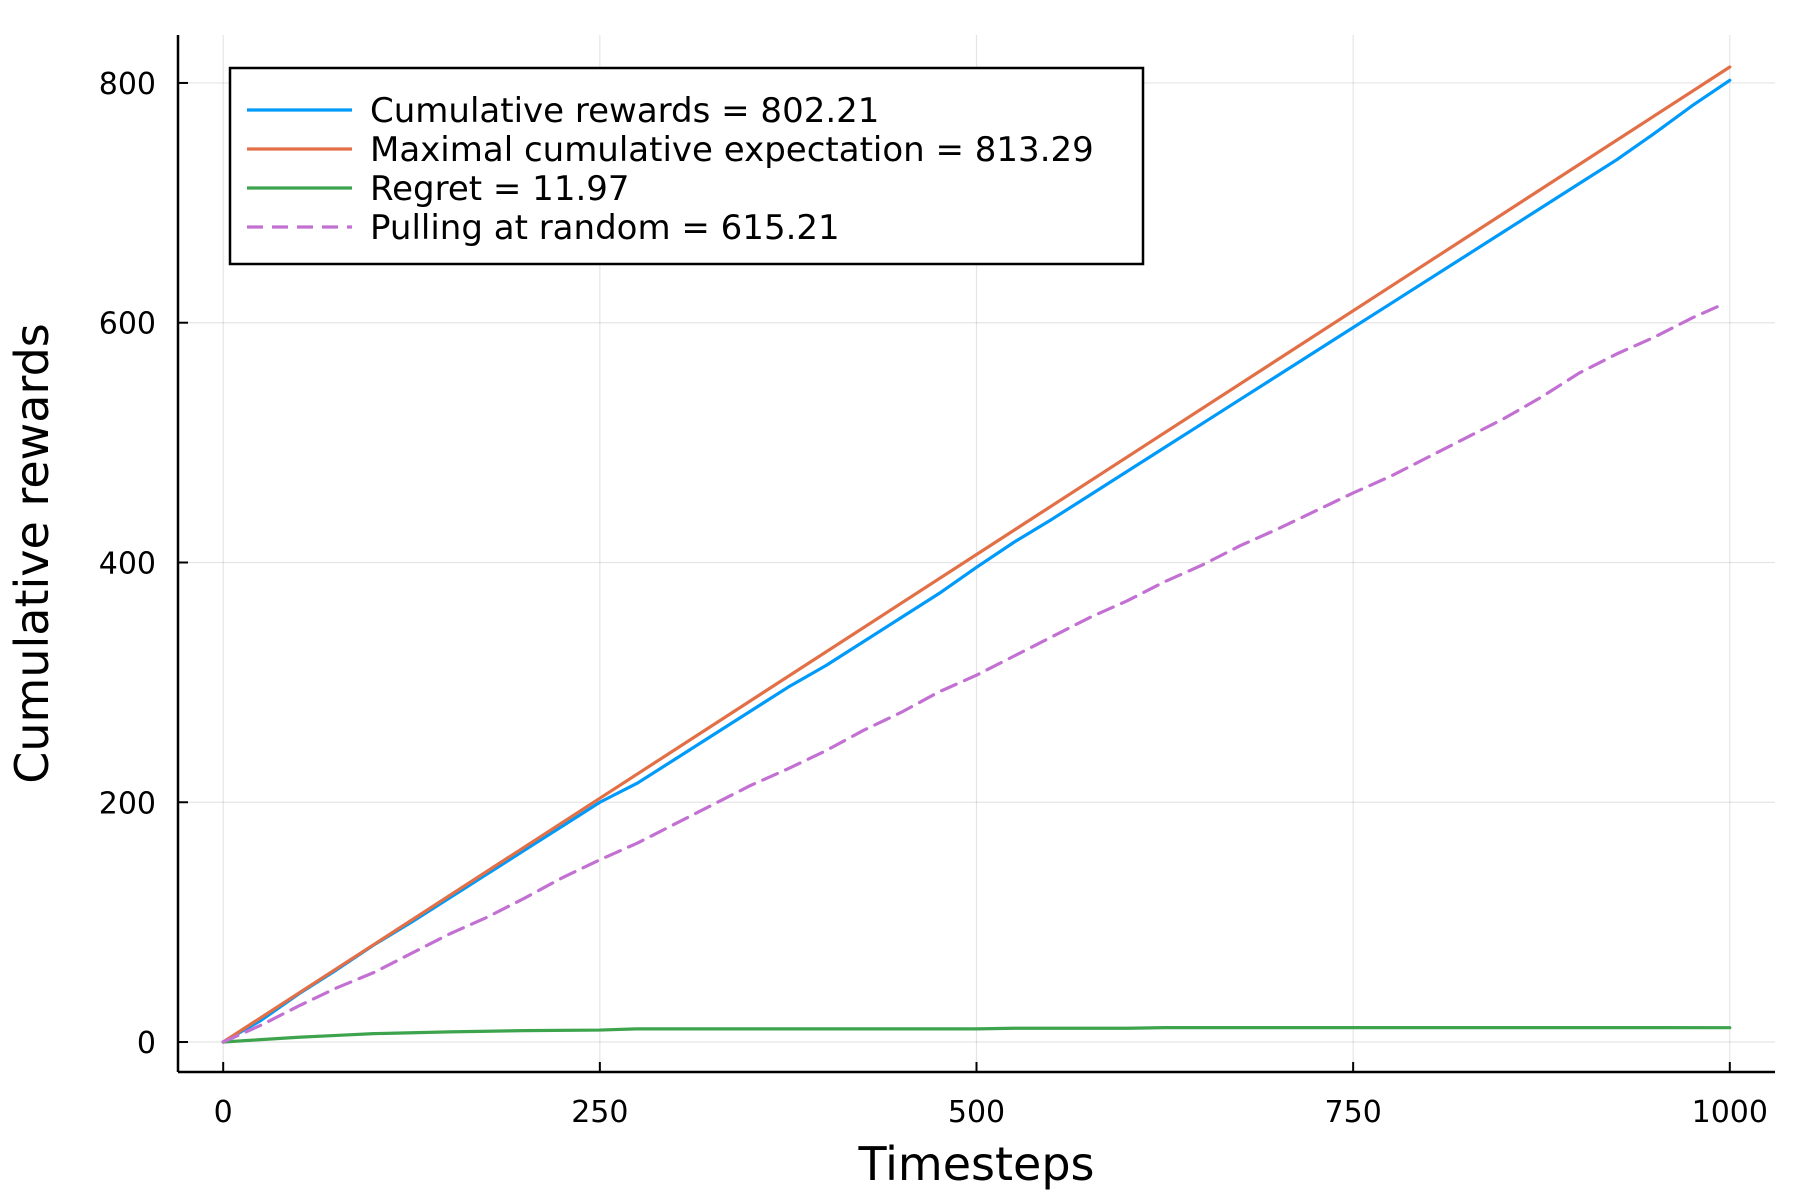 The height and width of the screenshot is (1200, 1800). I want to click on legend-box, so click(686, 166).